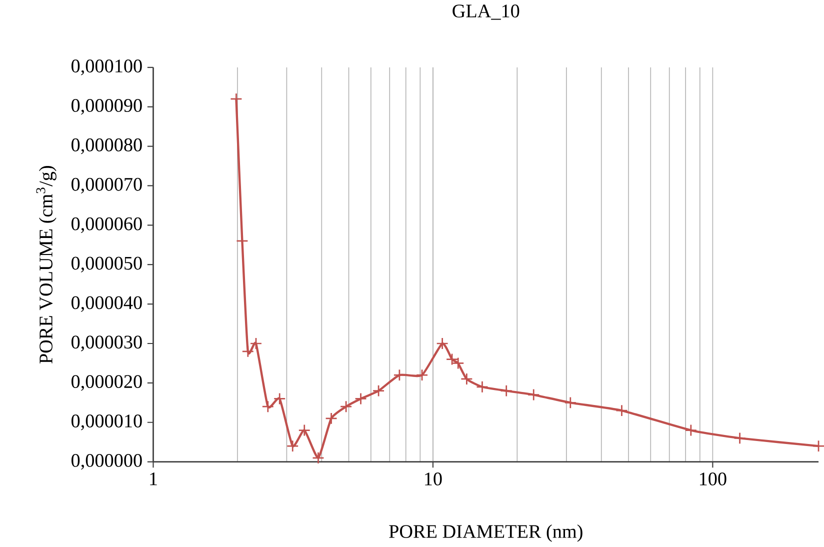  Describe the element at coordinates (713, 479) in the screenshot. I see `x-tick-label: 100` at that location.